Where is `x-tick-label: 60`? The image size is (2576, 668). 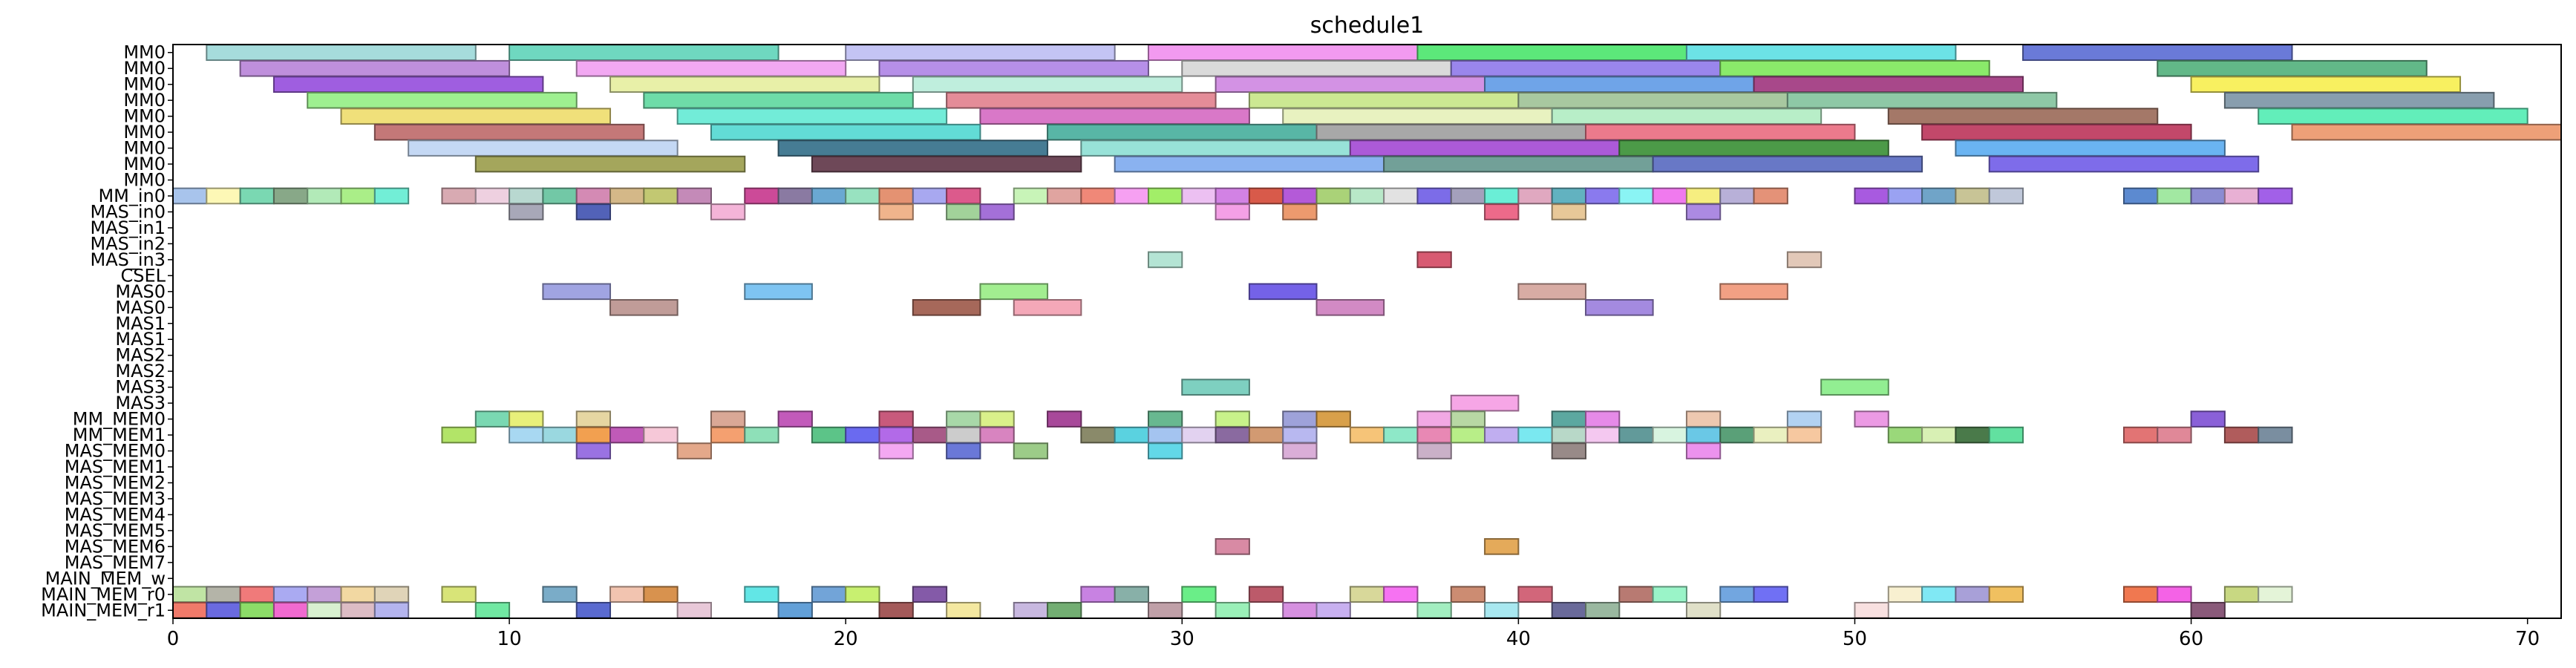 x-tick-label: 60 is located at coordinates (2191, 639).